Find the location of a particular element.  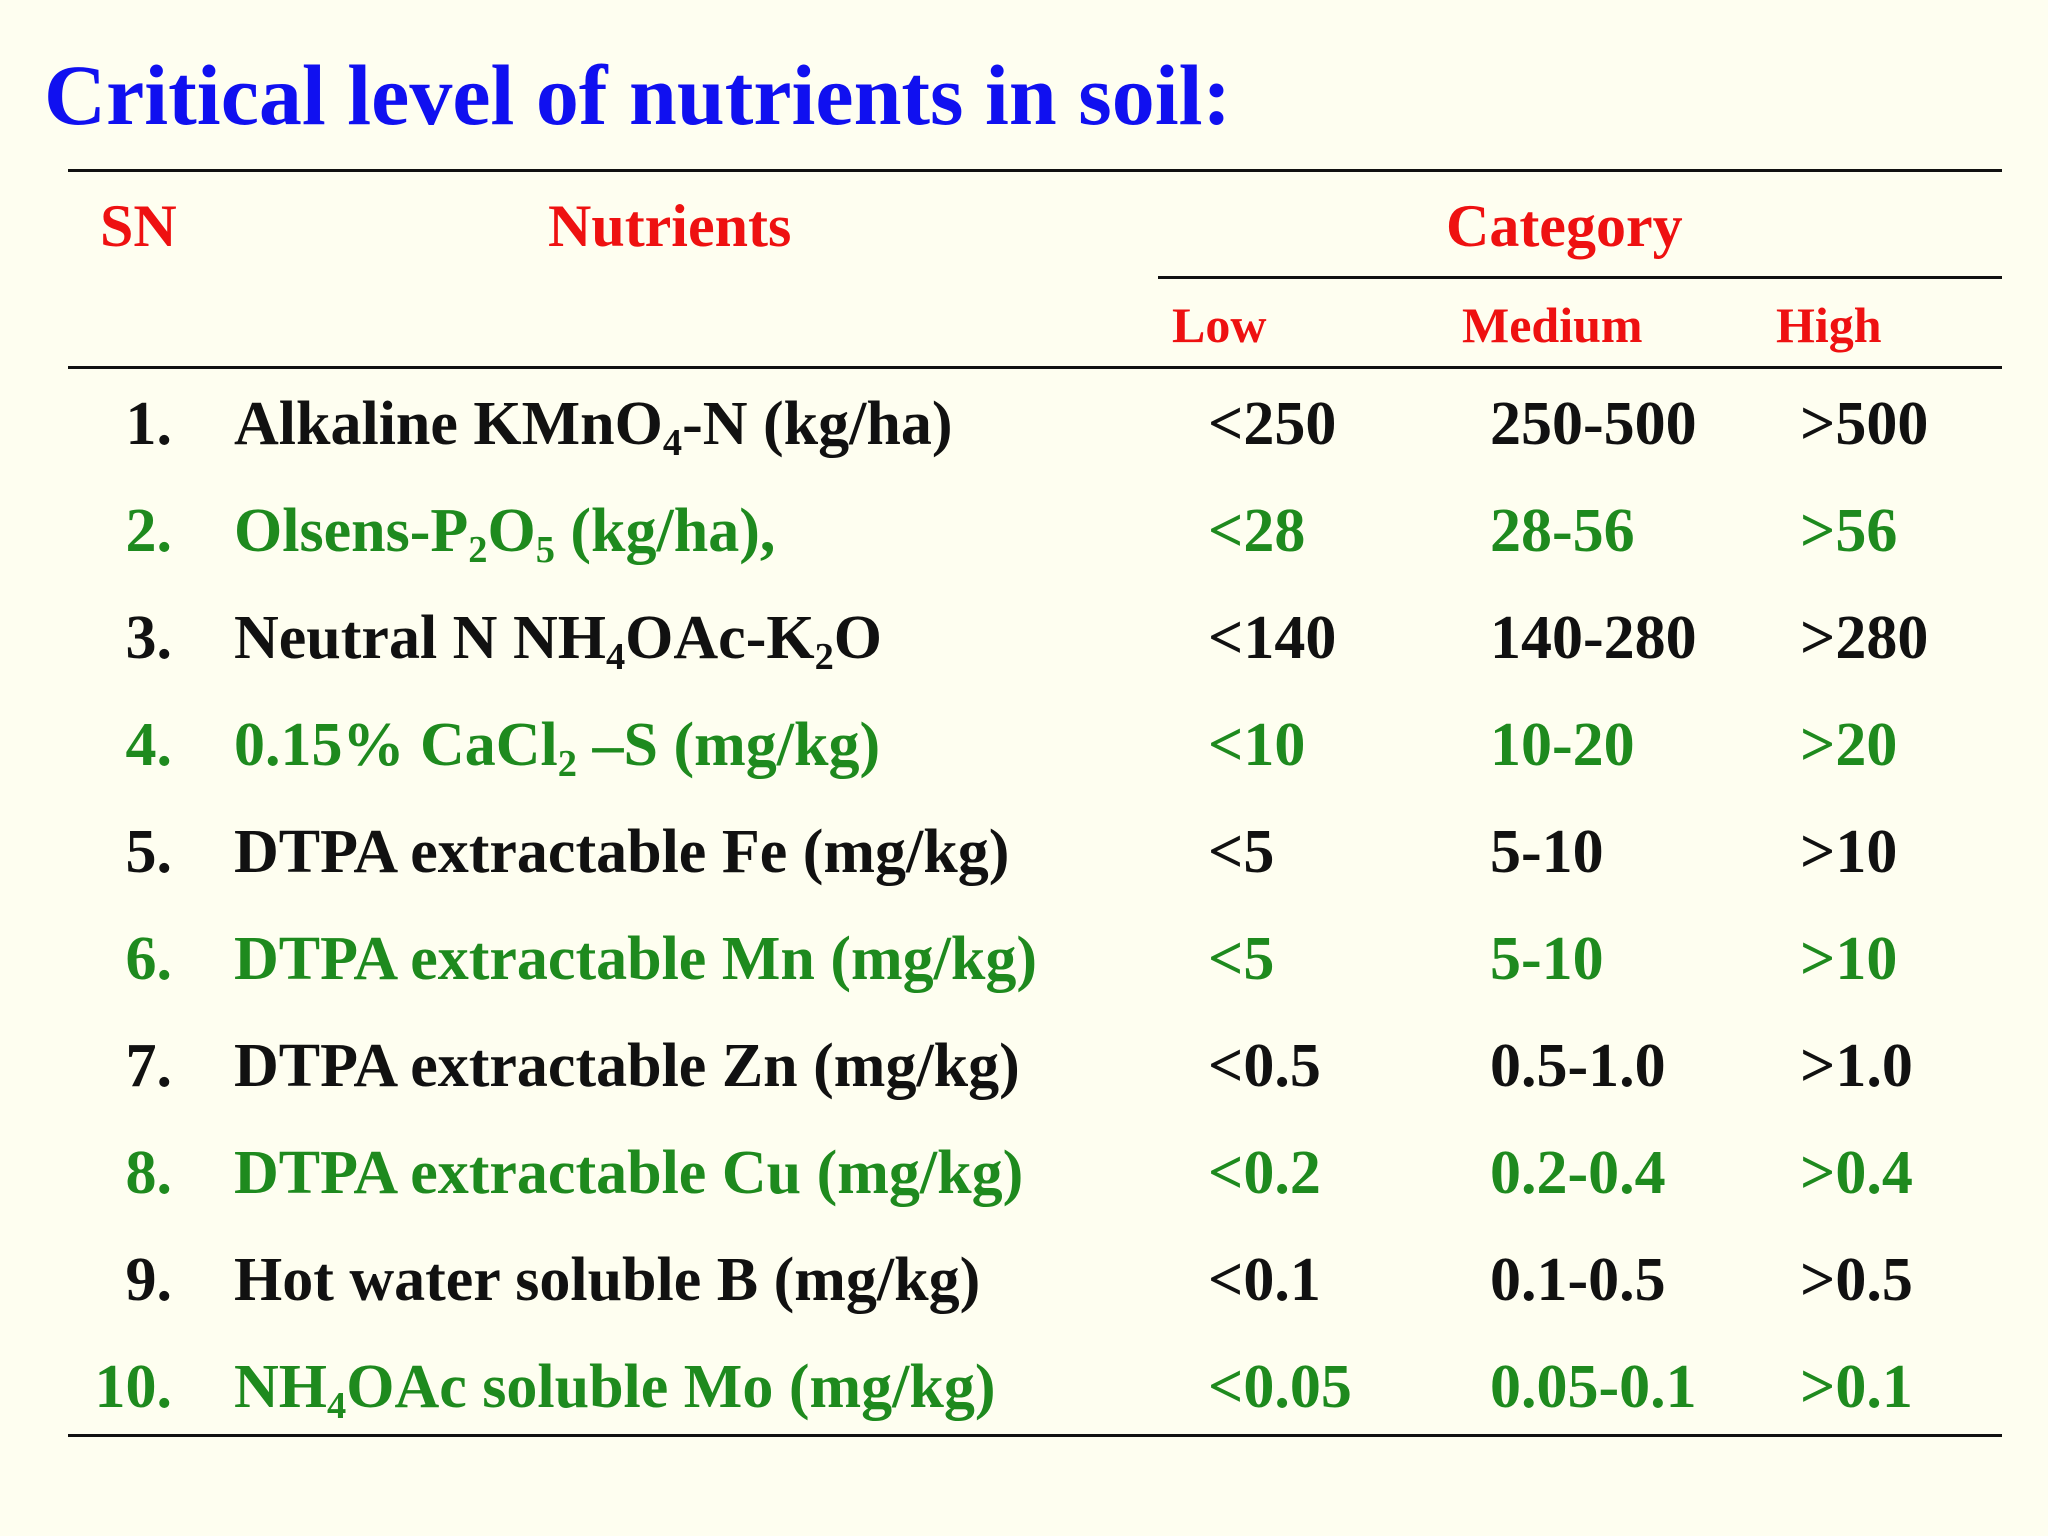

row-medium: 140-280 is located at coordinates (1593, 638).